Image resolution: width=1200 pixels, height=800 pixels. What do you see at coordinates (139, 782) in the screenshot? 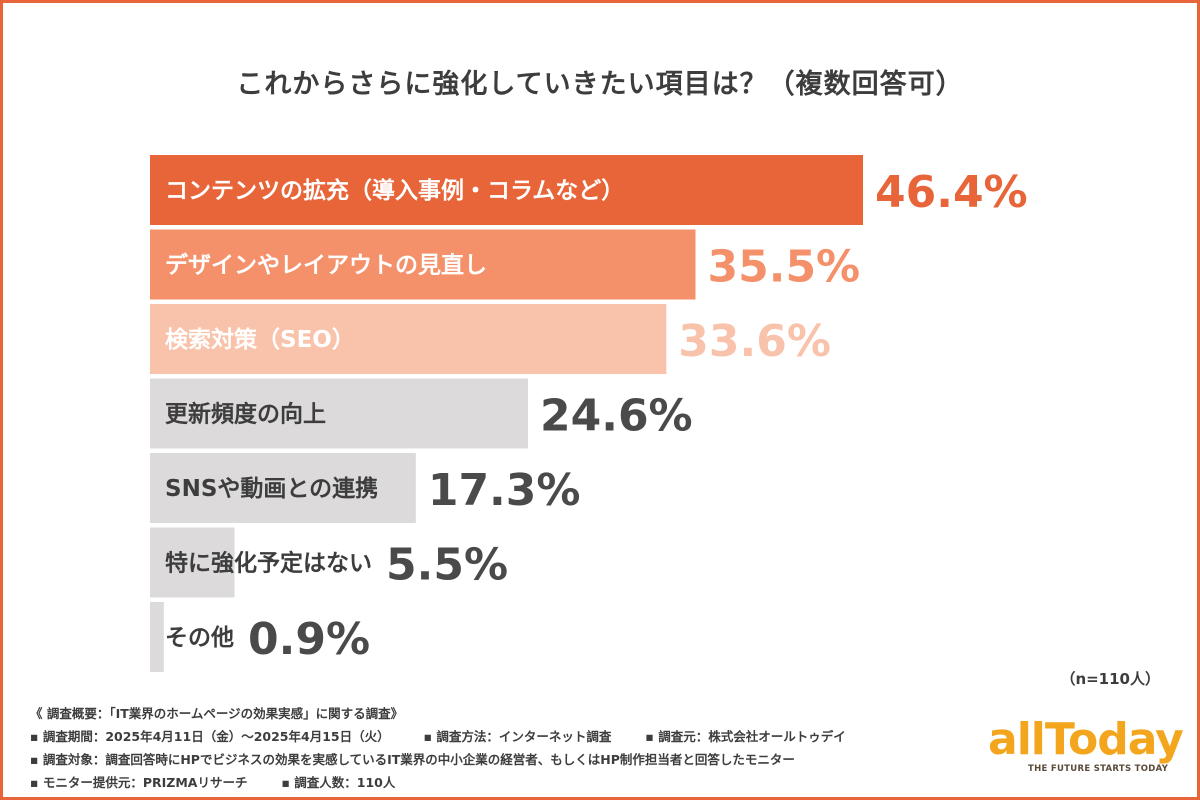
I see `footnote-provider: ▪ モニター提供元：PRIZMAリサーチ` at bounding box center [139, 782].